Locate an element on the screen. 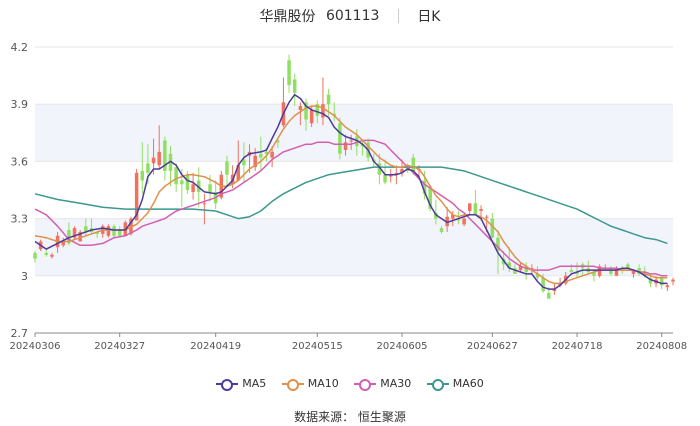  x-tick-20240306: 20240306 is located at coordinates (35, 346).